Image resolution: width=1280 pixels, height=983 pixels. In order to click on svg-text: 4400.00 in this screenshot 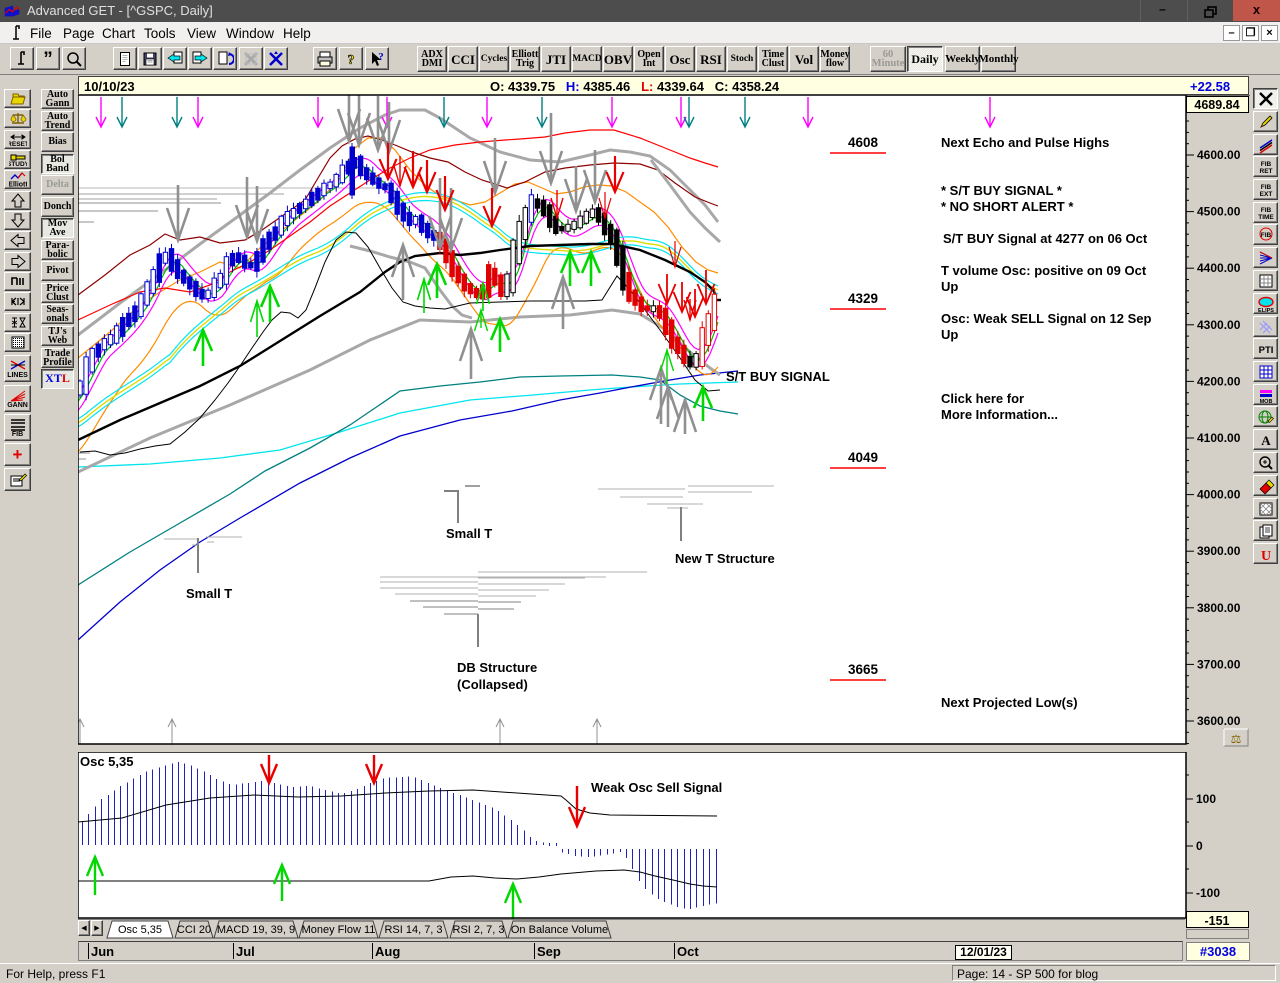, I will do `click(1219, 268)`.